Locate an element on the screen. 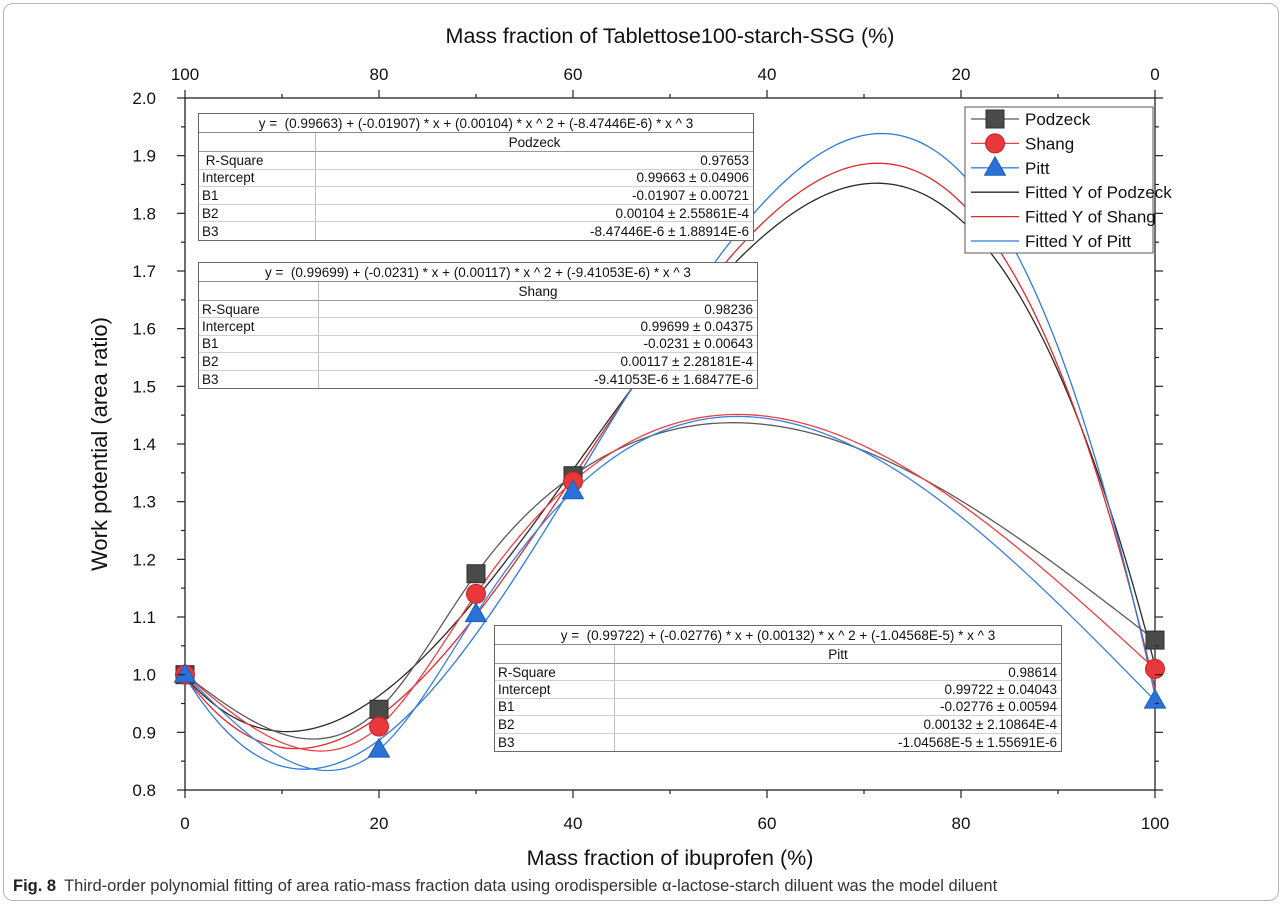 The height and width of the screenshot is (906, 1284). param-value: 0.00104 ± 2.55861E-4 is located at coordinates (534, 214).